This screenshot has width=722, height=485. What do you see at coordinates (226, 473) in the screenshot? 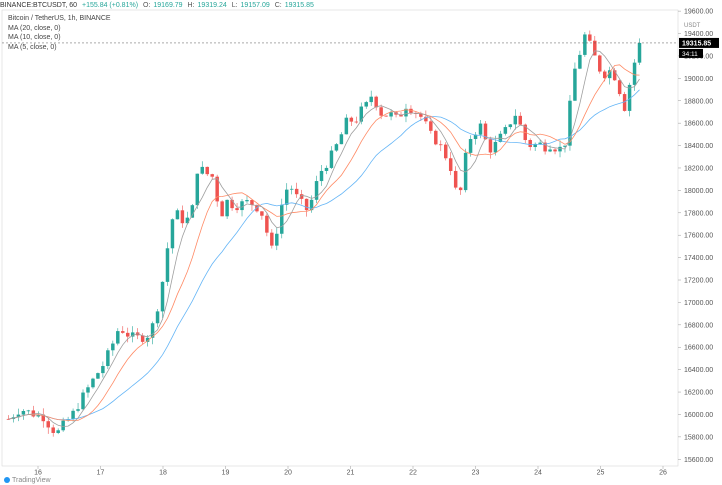
I see `x-tick-label: 19` at bounding box center [226, 473].